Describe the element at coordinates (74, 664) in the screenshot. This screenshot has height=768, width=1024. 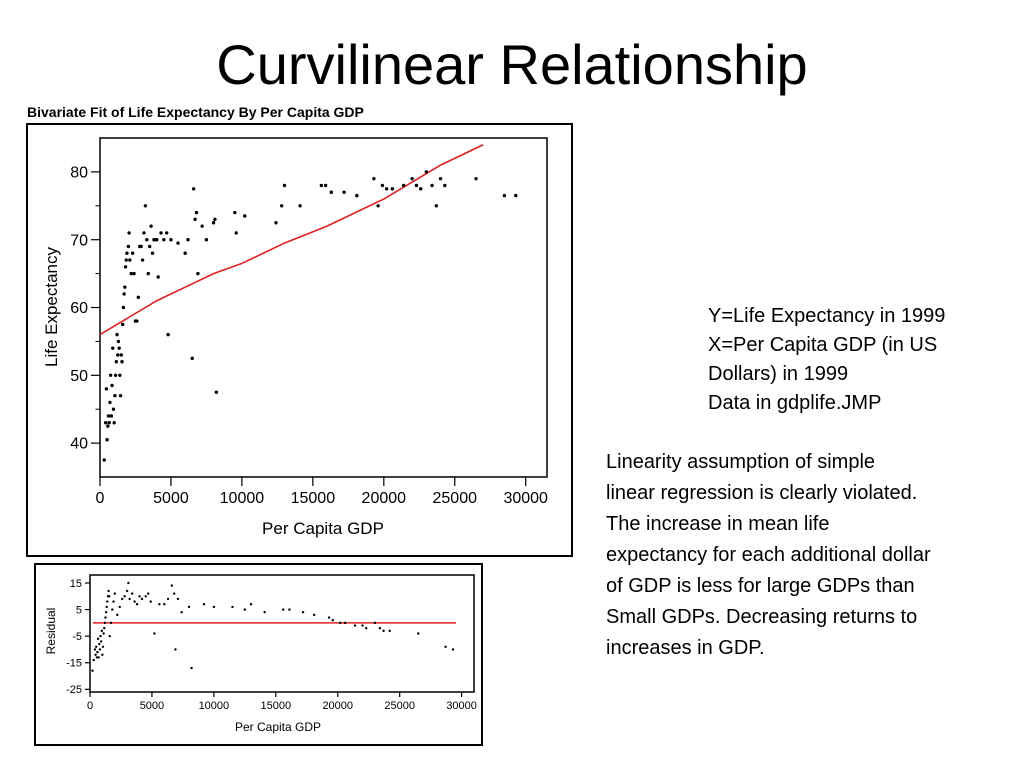
I see `residual-y-tick-label: -15` at that location.